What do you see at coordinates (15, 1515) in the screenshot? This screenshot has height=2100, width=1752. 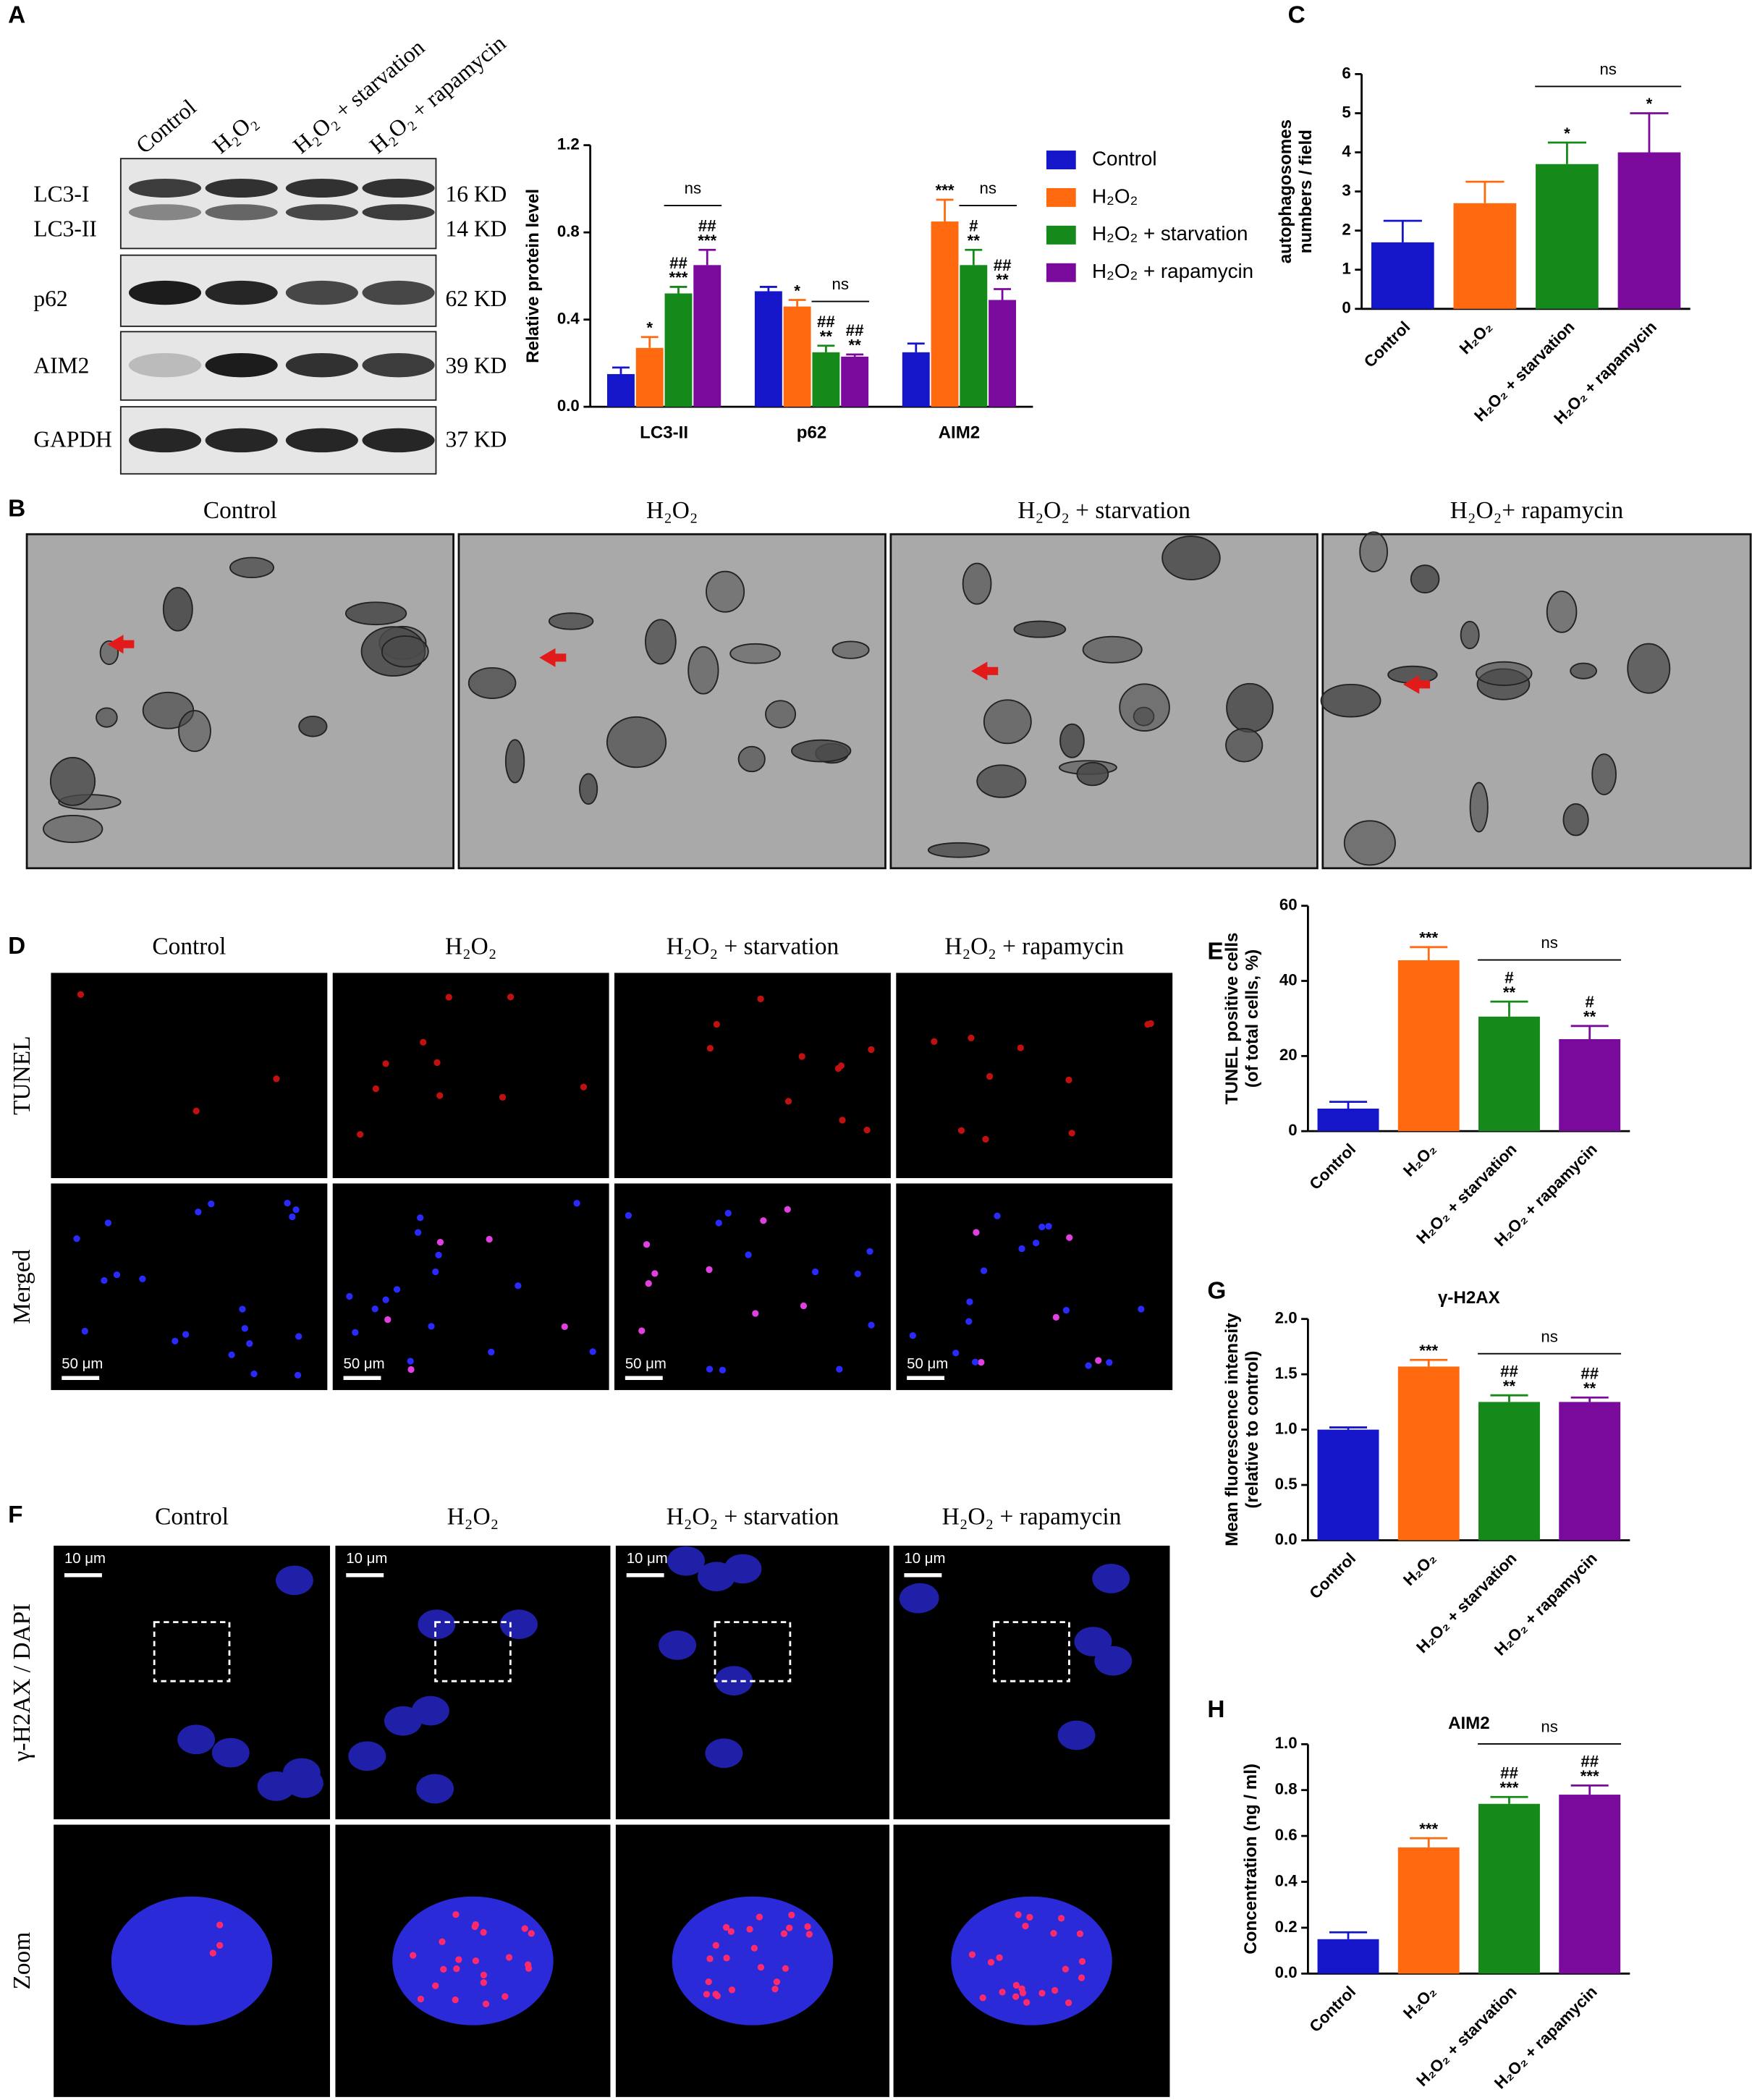 I see `panel-label: F` at bounding box center [15, 1515].